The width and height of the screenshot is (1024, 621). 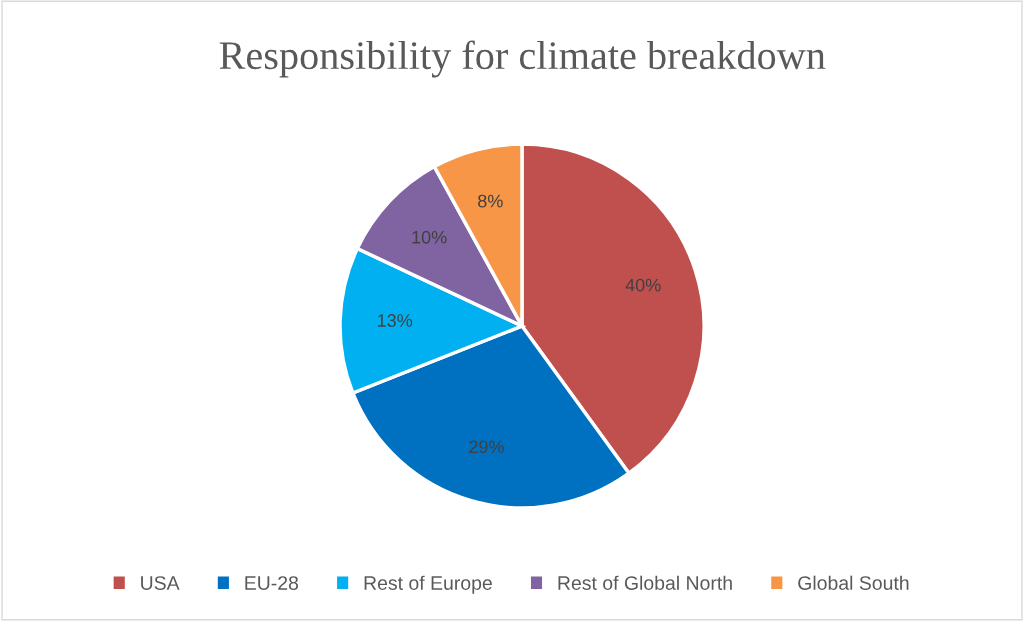 What do you see at coordinates (645, 582) in the screenshot?
I see `legend-label: Rest of Global North` at bounding box center [645, 582].